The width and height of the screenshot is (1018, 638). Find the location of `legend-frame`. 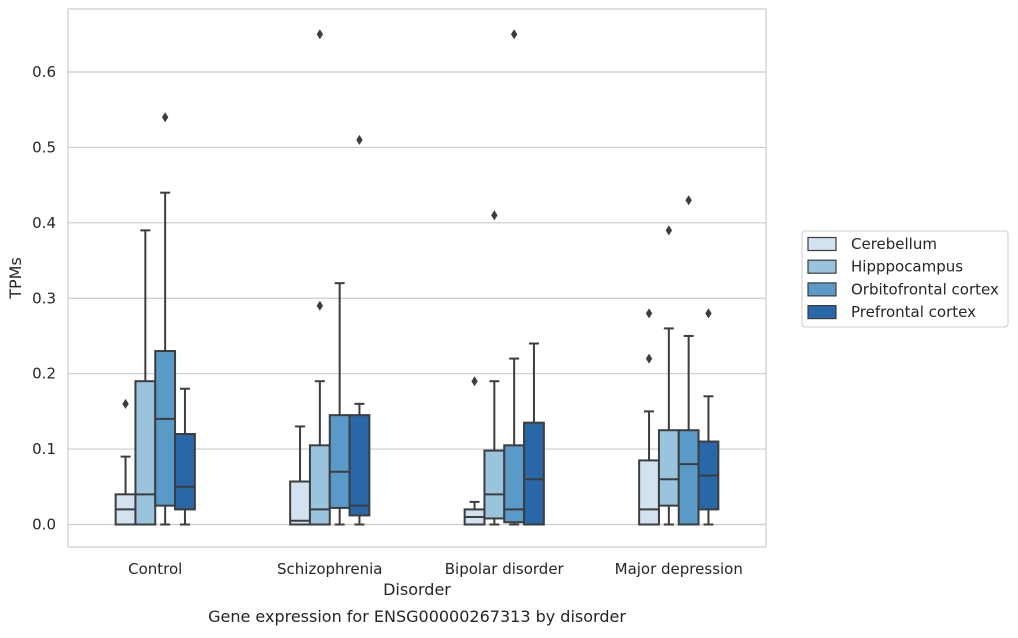

legend-frame is located at coordinates (905, 279).